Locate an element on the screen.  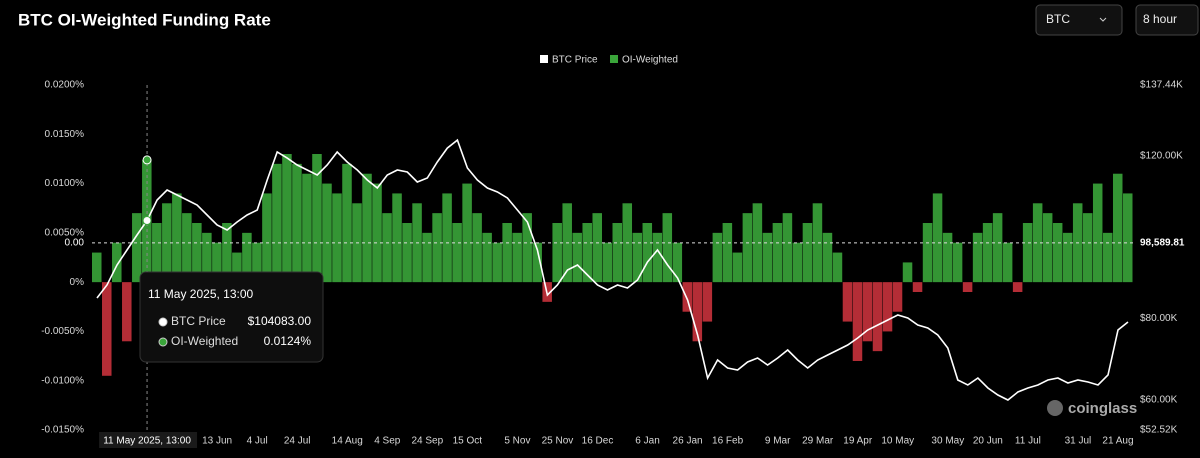
price-reference-label: 98,589.81 is located at coordinates (1162, 242).